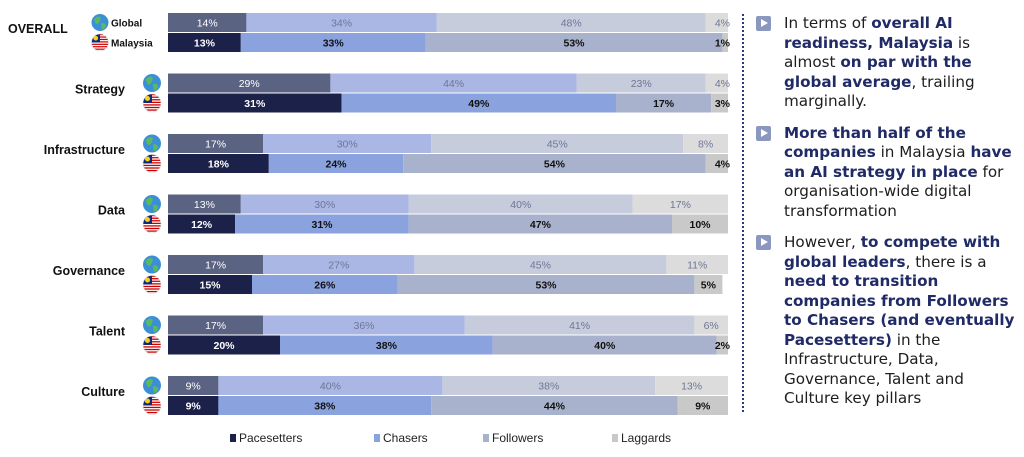 The height and width of the screenshot is (457, 1024). I want to click on data-label: 12%, so click(202, 225).